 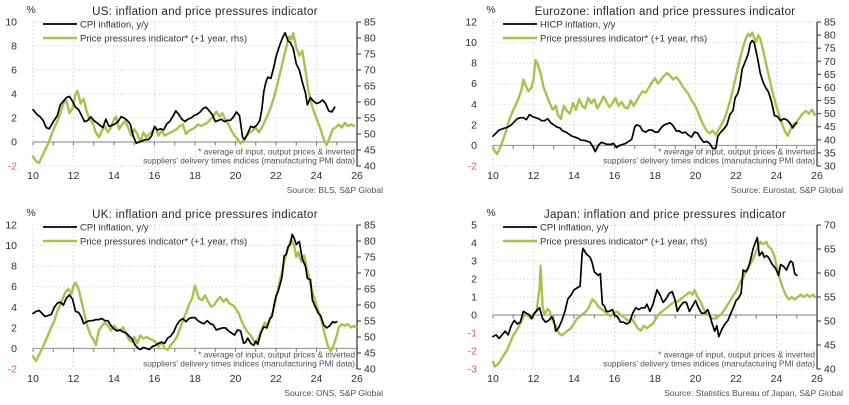 What do you see at coordinates (12, 167) in the screenshot?
I see `left-axis-tick-label: -2` at bounding box center [12, 167].